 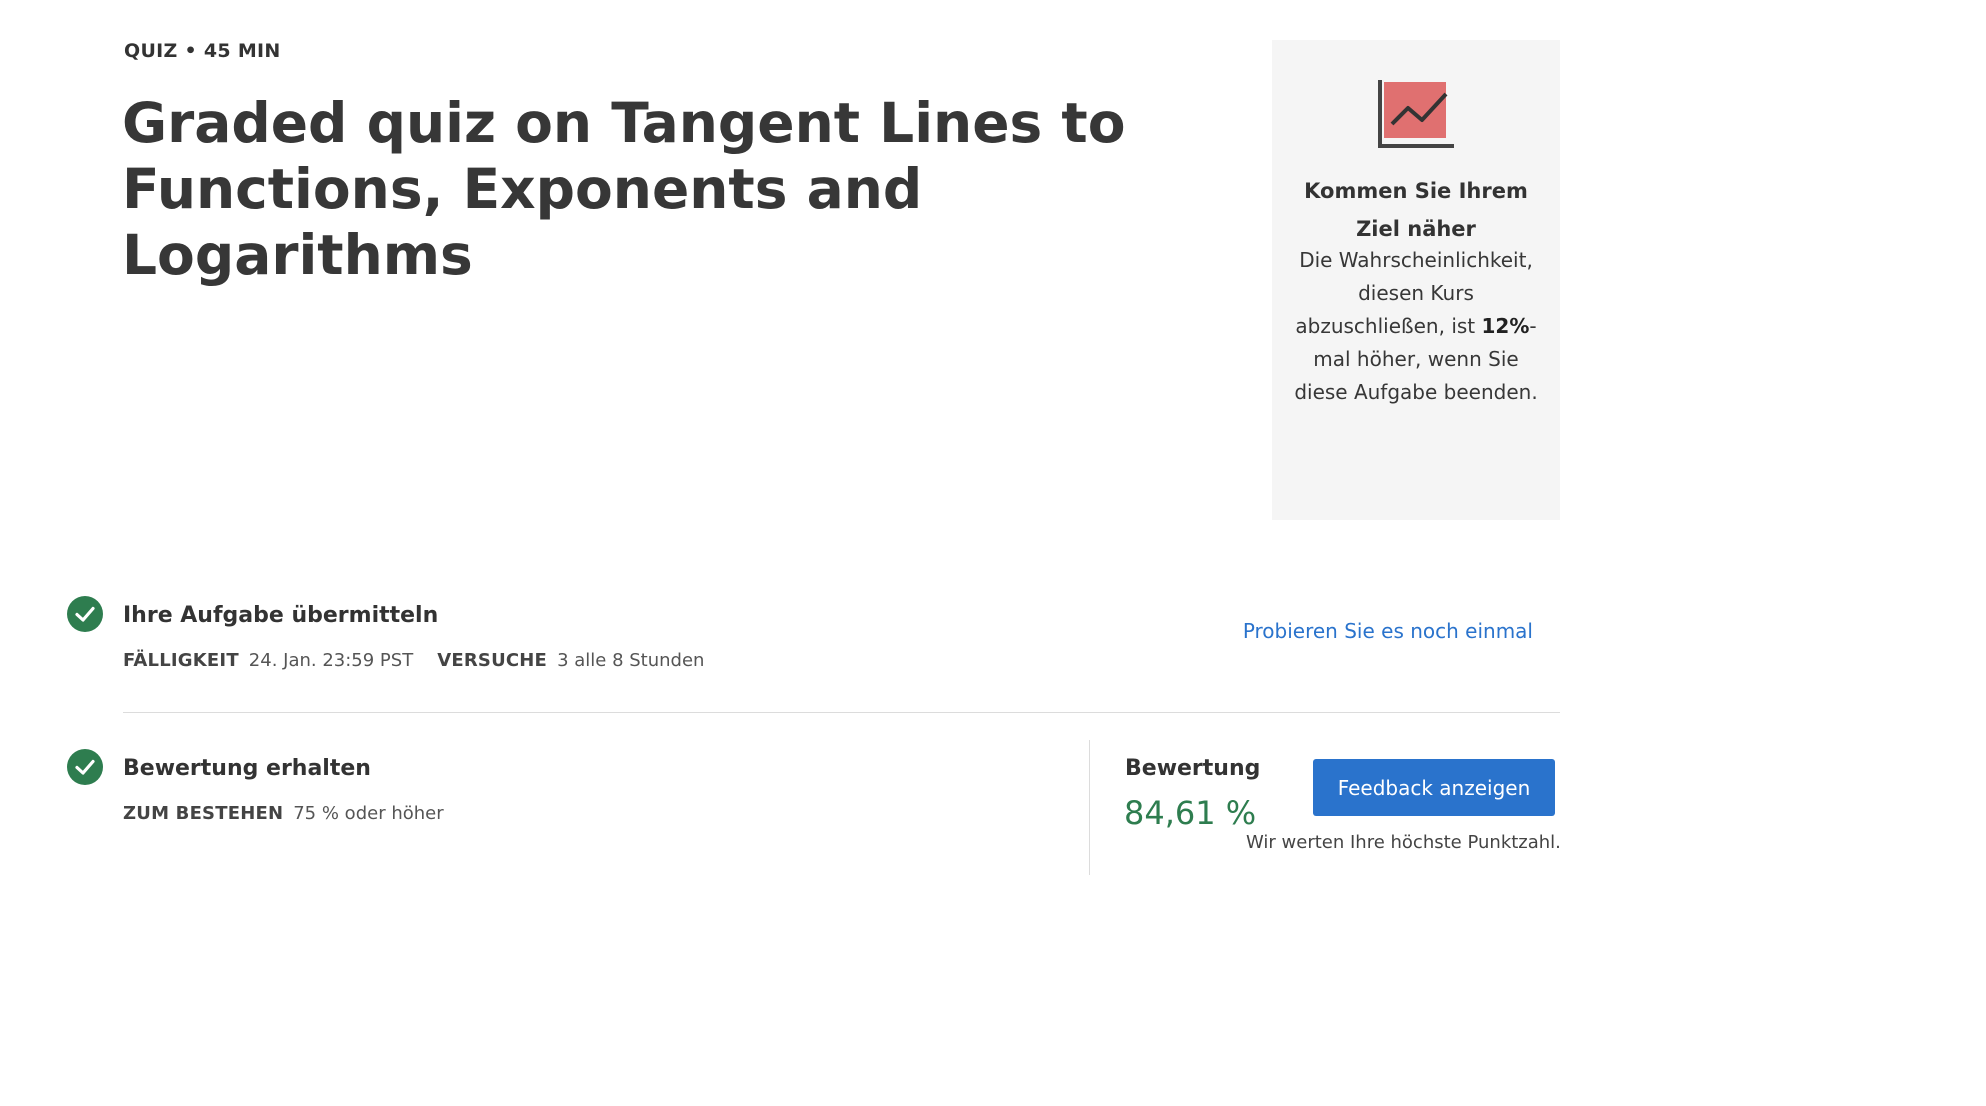 I want to click on grade-status-checkmark-icon, so click(x=85, y=767).